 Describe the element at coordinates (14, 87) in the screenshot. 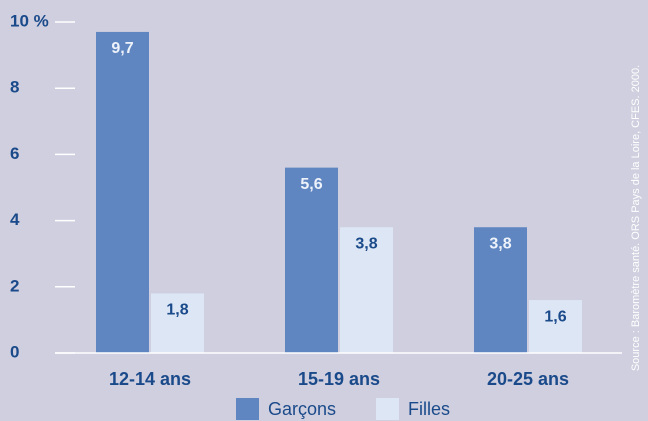

I see `y-tick-label: 8` at that location.